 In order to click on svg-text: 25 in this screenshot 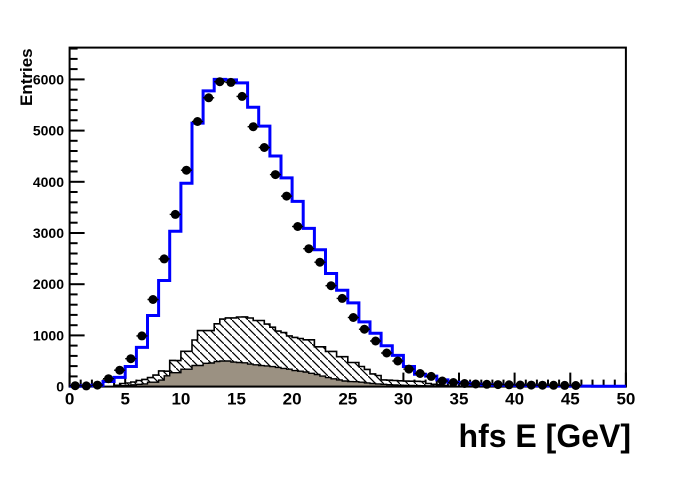, I will do `click(347, 399)`.